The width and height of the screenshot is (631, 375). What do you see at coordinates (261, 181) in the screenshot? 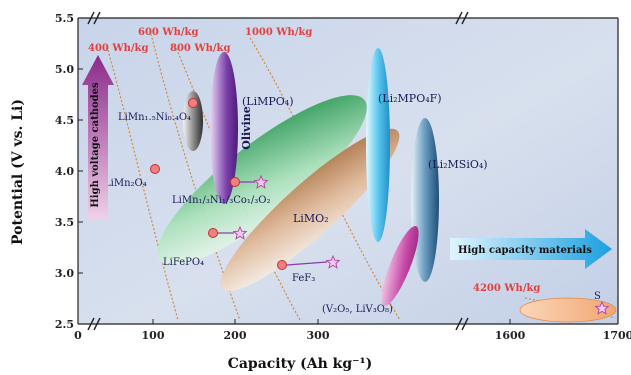
I see `star-limn-ni-co` at bounding box center [261, 181].